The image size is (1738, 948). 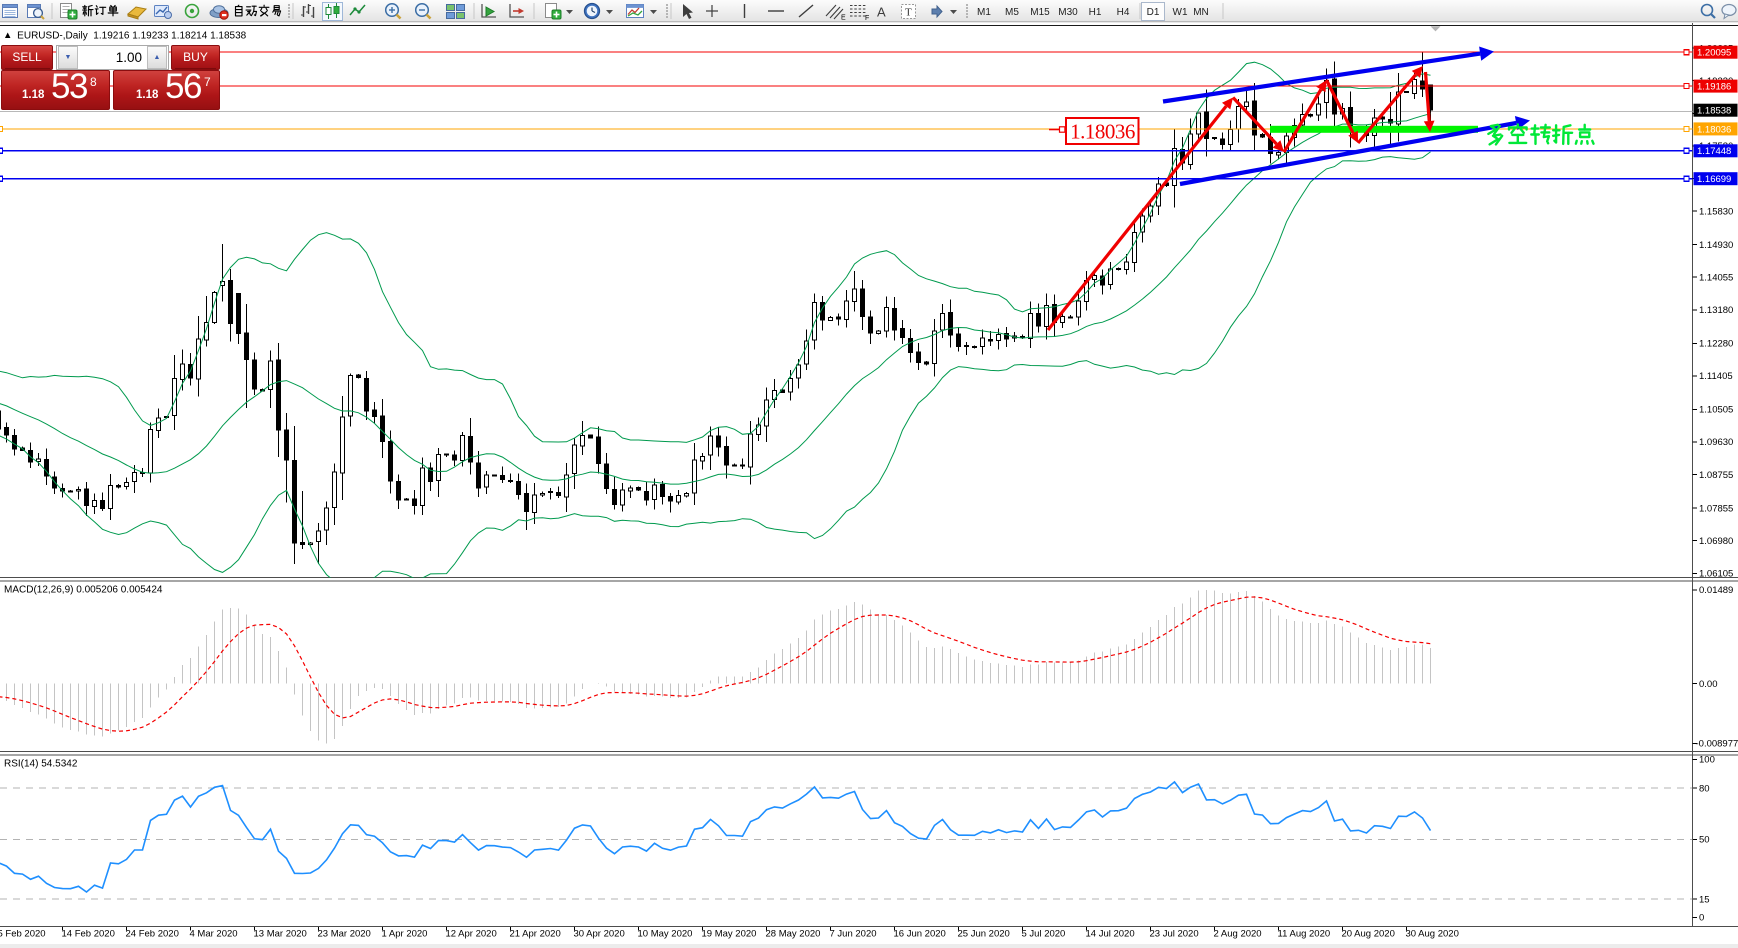 What do you see at coordinates (1716, 211) in the screenshot?
I see `svg-text: 1.15830` at bounding box center [1716, 211].